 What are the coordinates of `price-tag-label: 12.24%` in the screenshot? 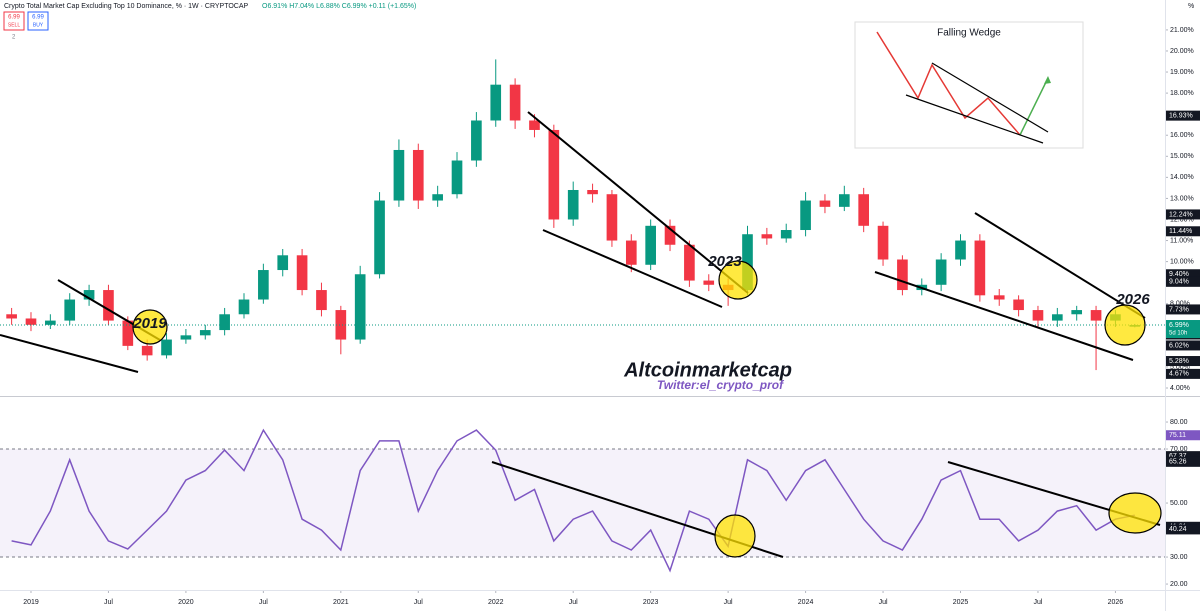 It's located at (1181, 214).